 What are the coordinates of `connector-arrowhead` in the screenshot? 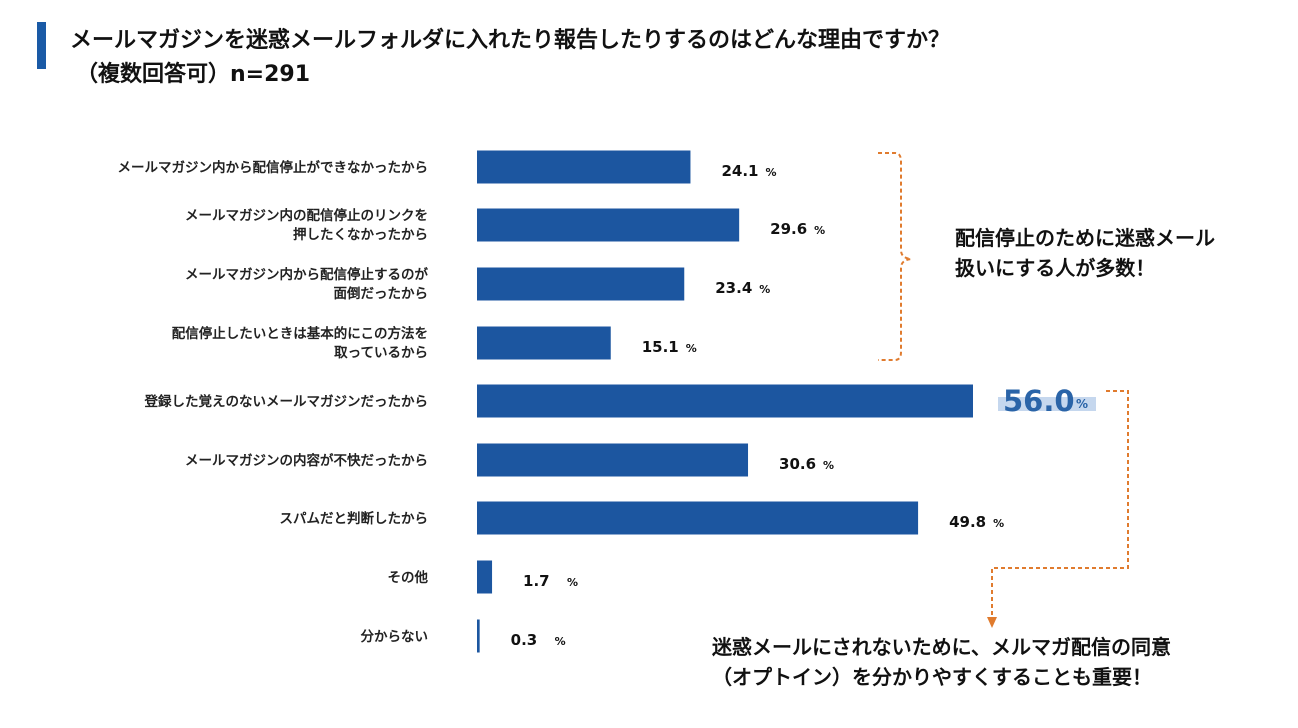 It's located at (992, 622).